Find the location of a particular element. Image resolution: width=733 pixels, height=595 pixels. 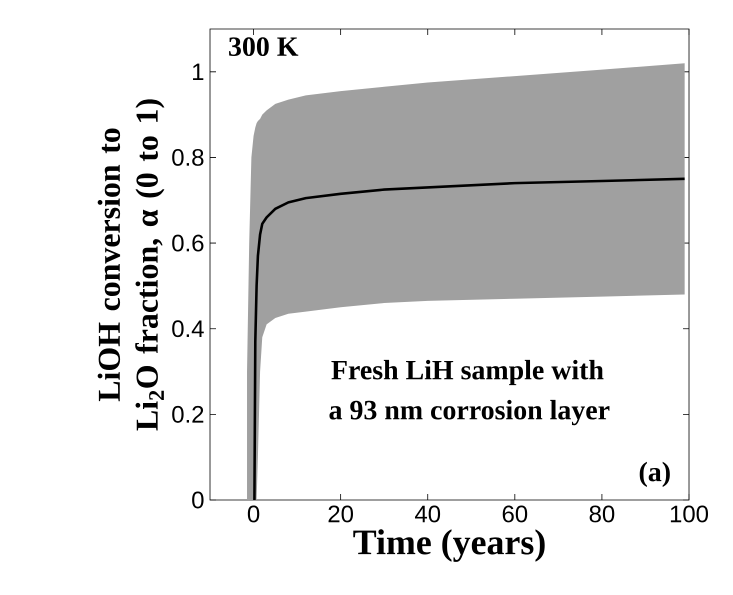

y-tick-label: 0 is located at coordinates (198, 500).